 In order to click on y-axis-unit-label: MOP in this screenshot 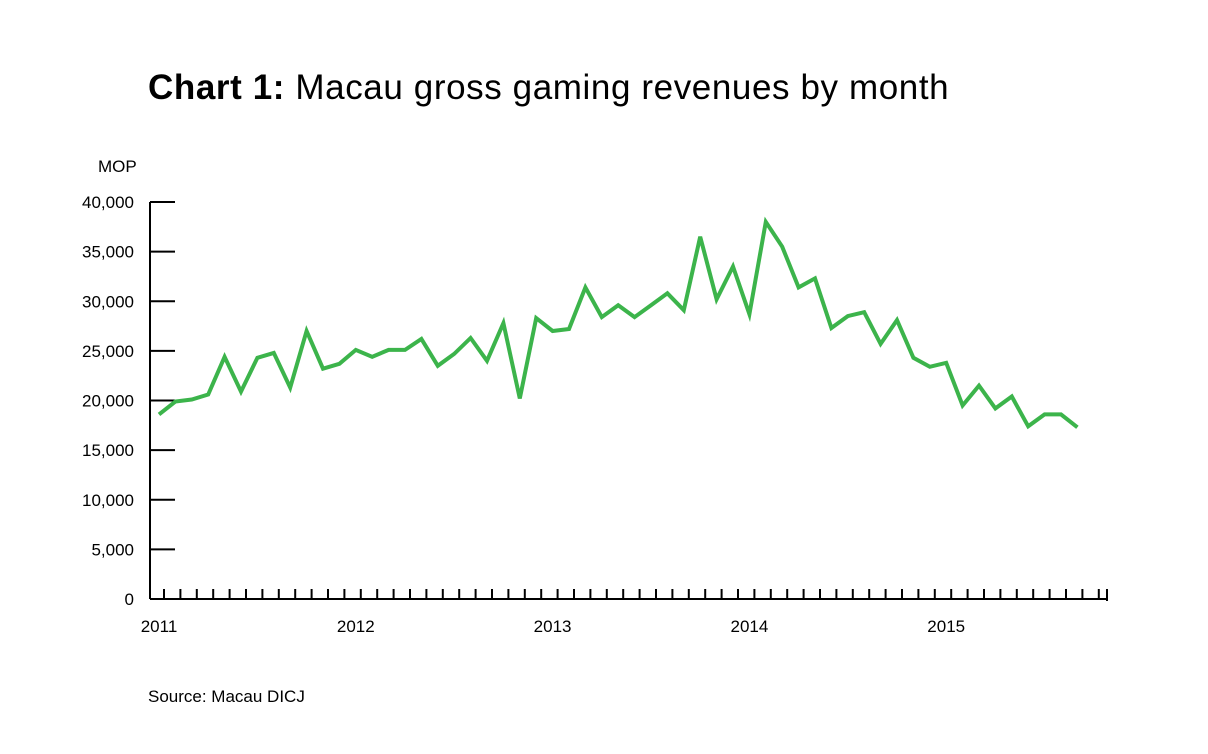, I will do `click(117, 166)`.